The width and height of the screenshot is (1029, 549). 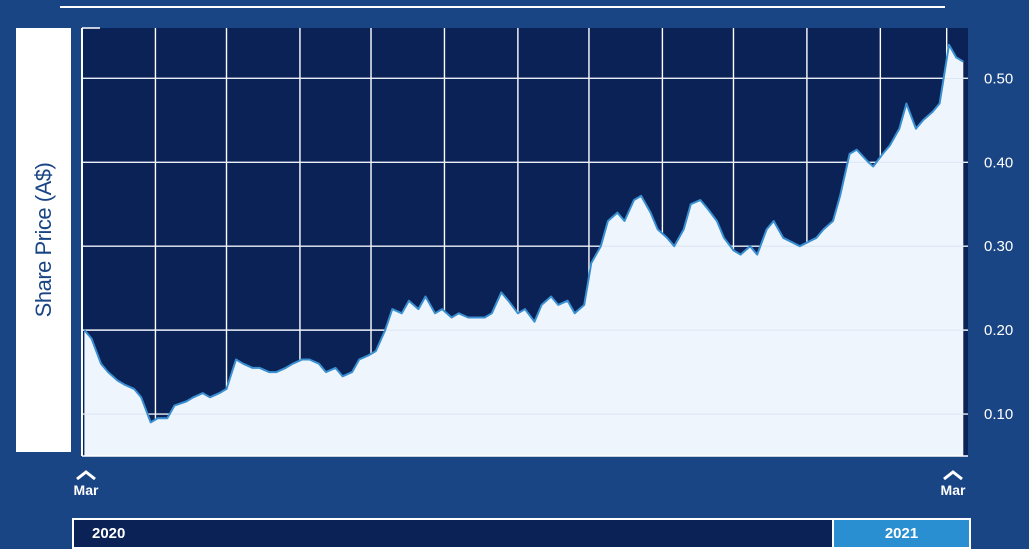 What do you see at coordinates (502, 7) in the screenshot?
I see `top-rule` at bounding box center [502, 7].